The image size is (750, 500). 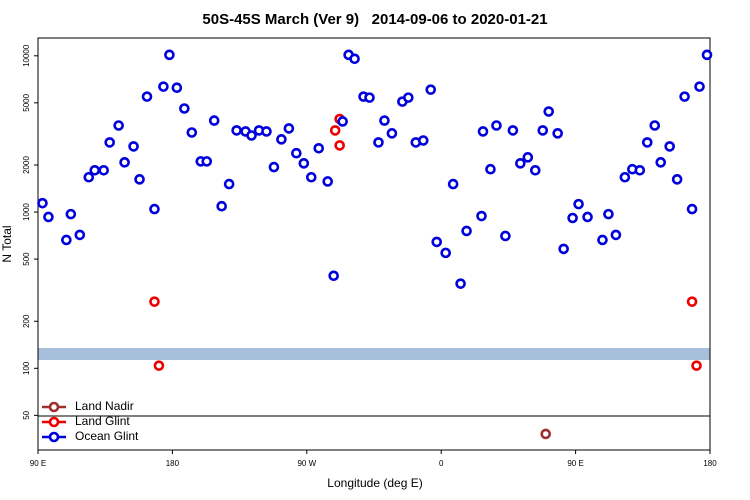 What do you see at coordinates (26, 414) in the screenshot?
I see `y-tick-label: 50` at bounding box center [26, 414].